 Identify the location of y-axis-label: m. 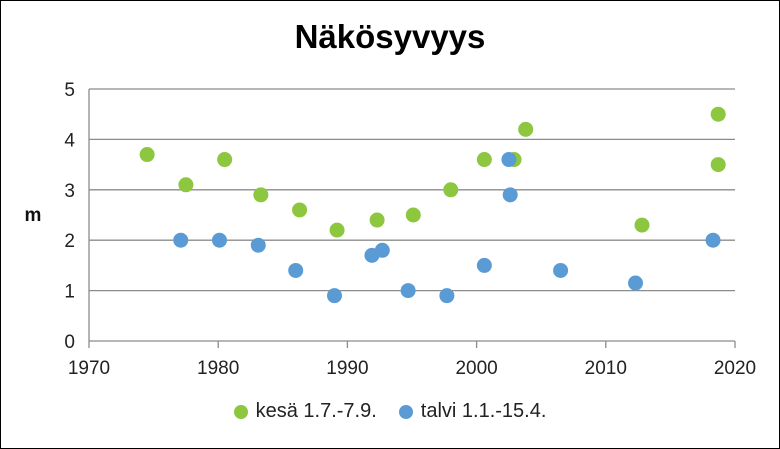
(33, 215).